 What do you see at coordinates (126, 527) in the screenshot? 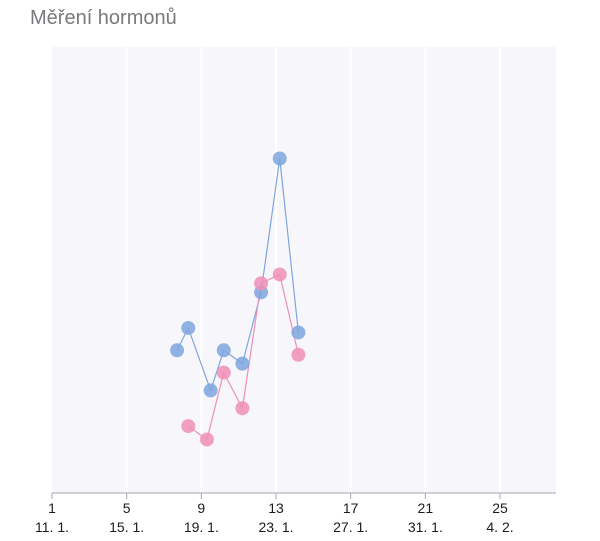
I see `tick-label-date: 15. 1.` at bounding box center [126, 527].